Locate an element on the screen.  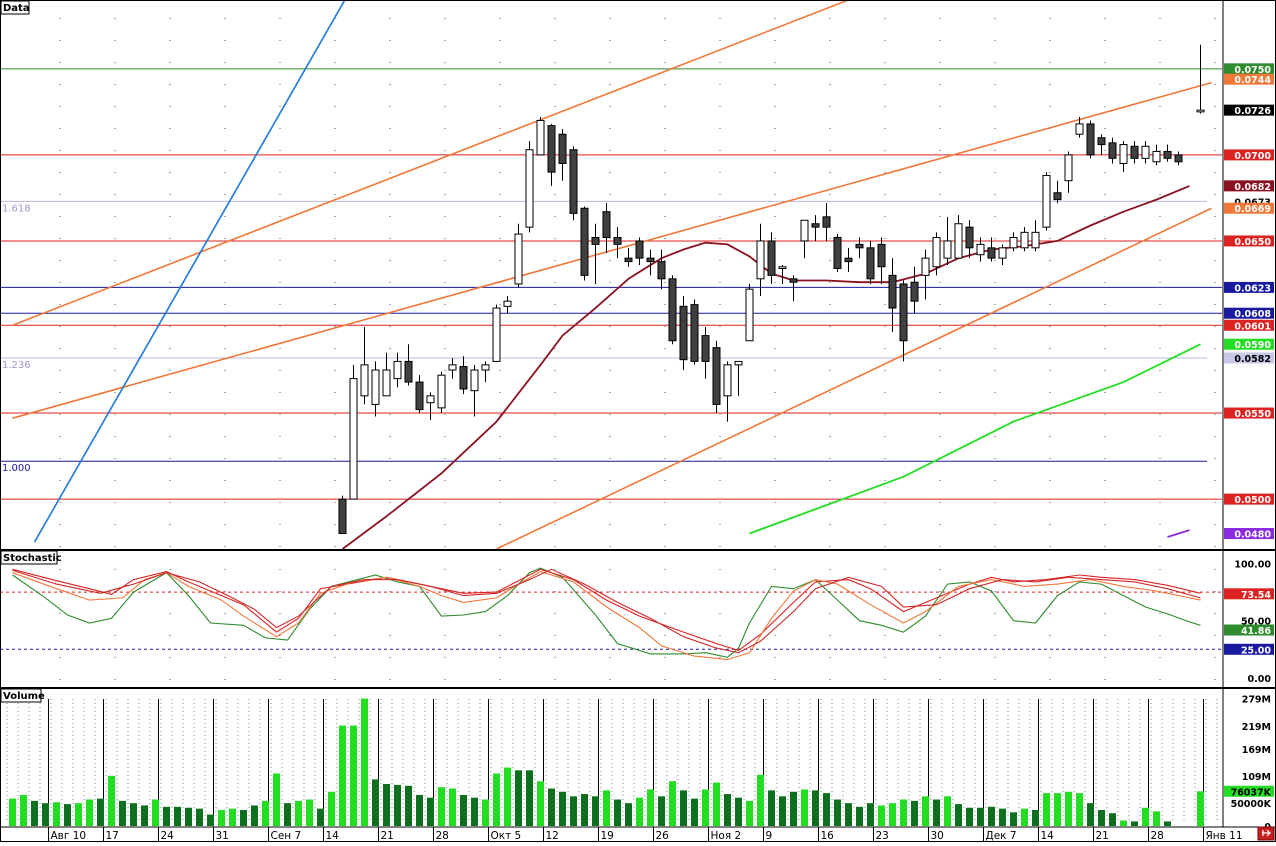
stochastic-title-box is located at coordinates (29, 557).